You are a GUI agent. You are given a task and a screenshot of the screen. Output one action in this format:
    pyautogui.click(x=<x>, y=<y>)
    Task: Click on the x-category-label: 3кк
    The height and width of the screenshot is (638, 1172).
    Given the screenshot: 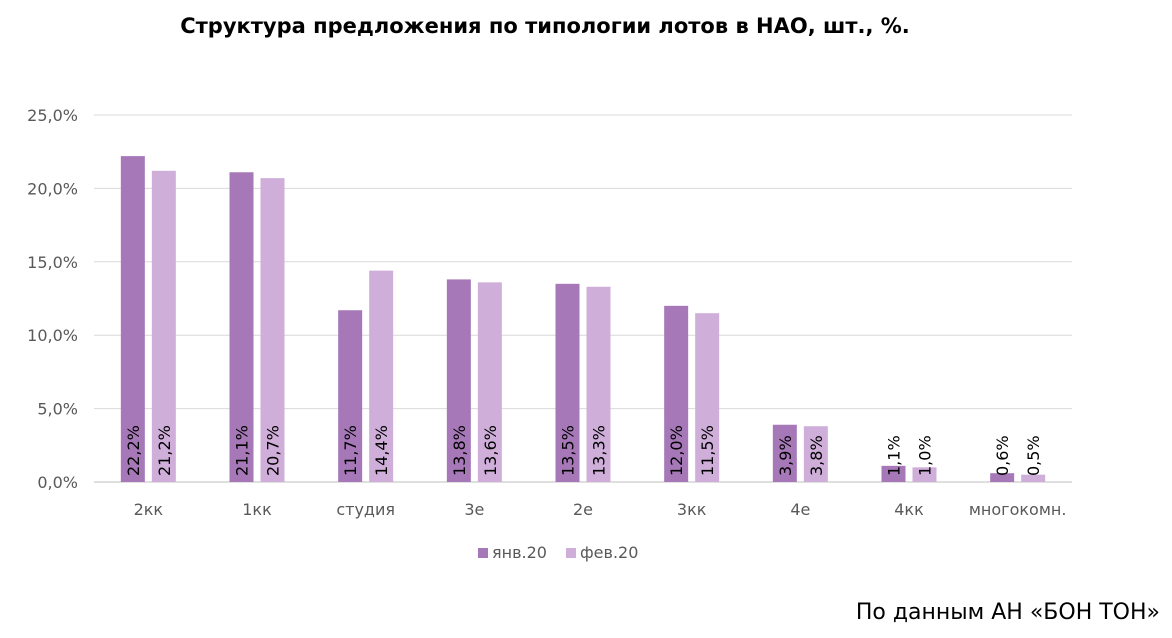 What is the action you would take?
    pyautogui.click(x=692, y=509)
    